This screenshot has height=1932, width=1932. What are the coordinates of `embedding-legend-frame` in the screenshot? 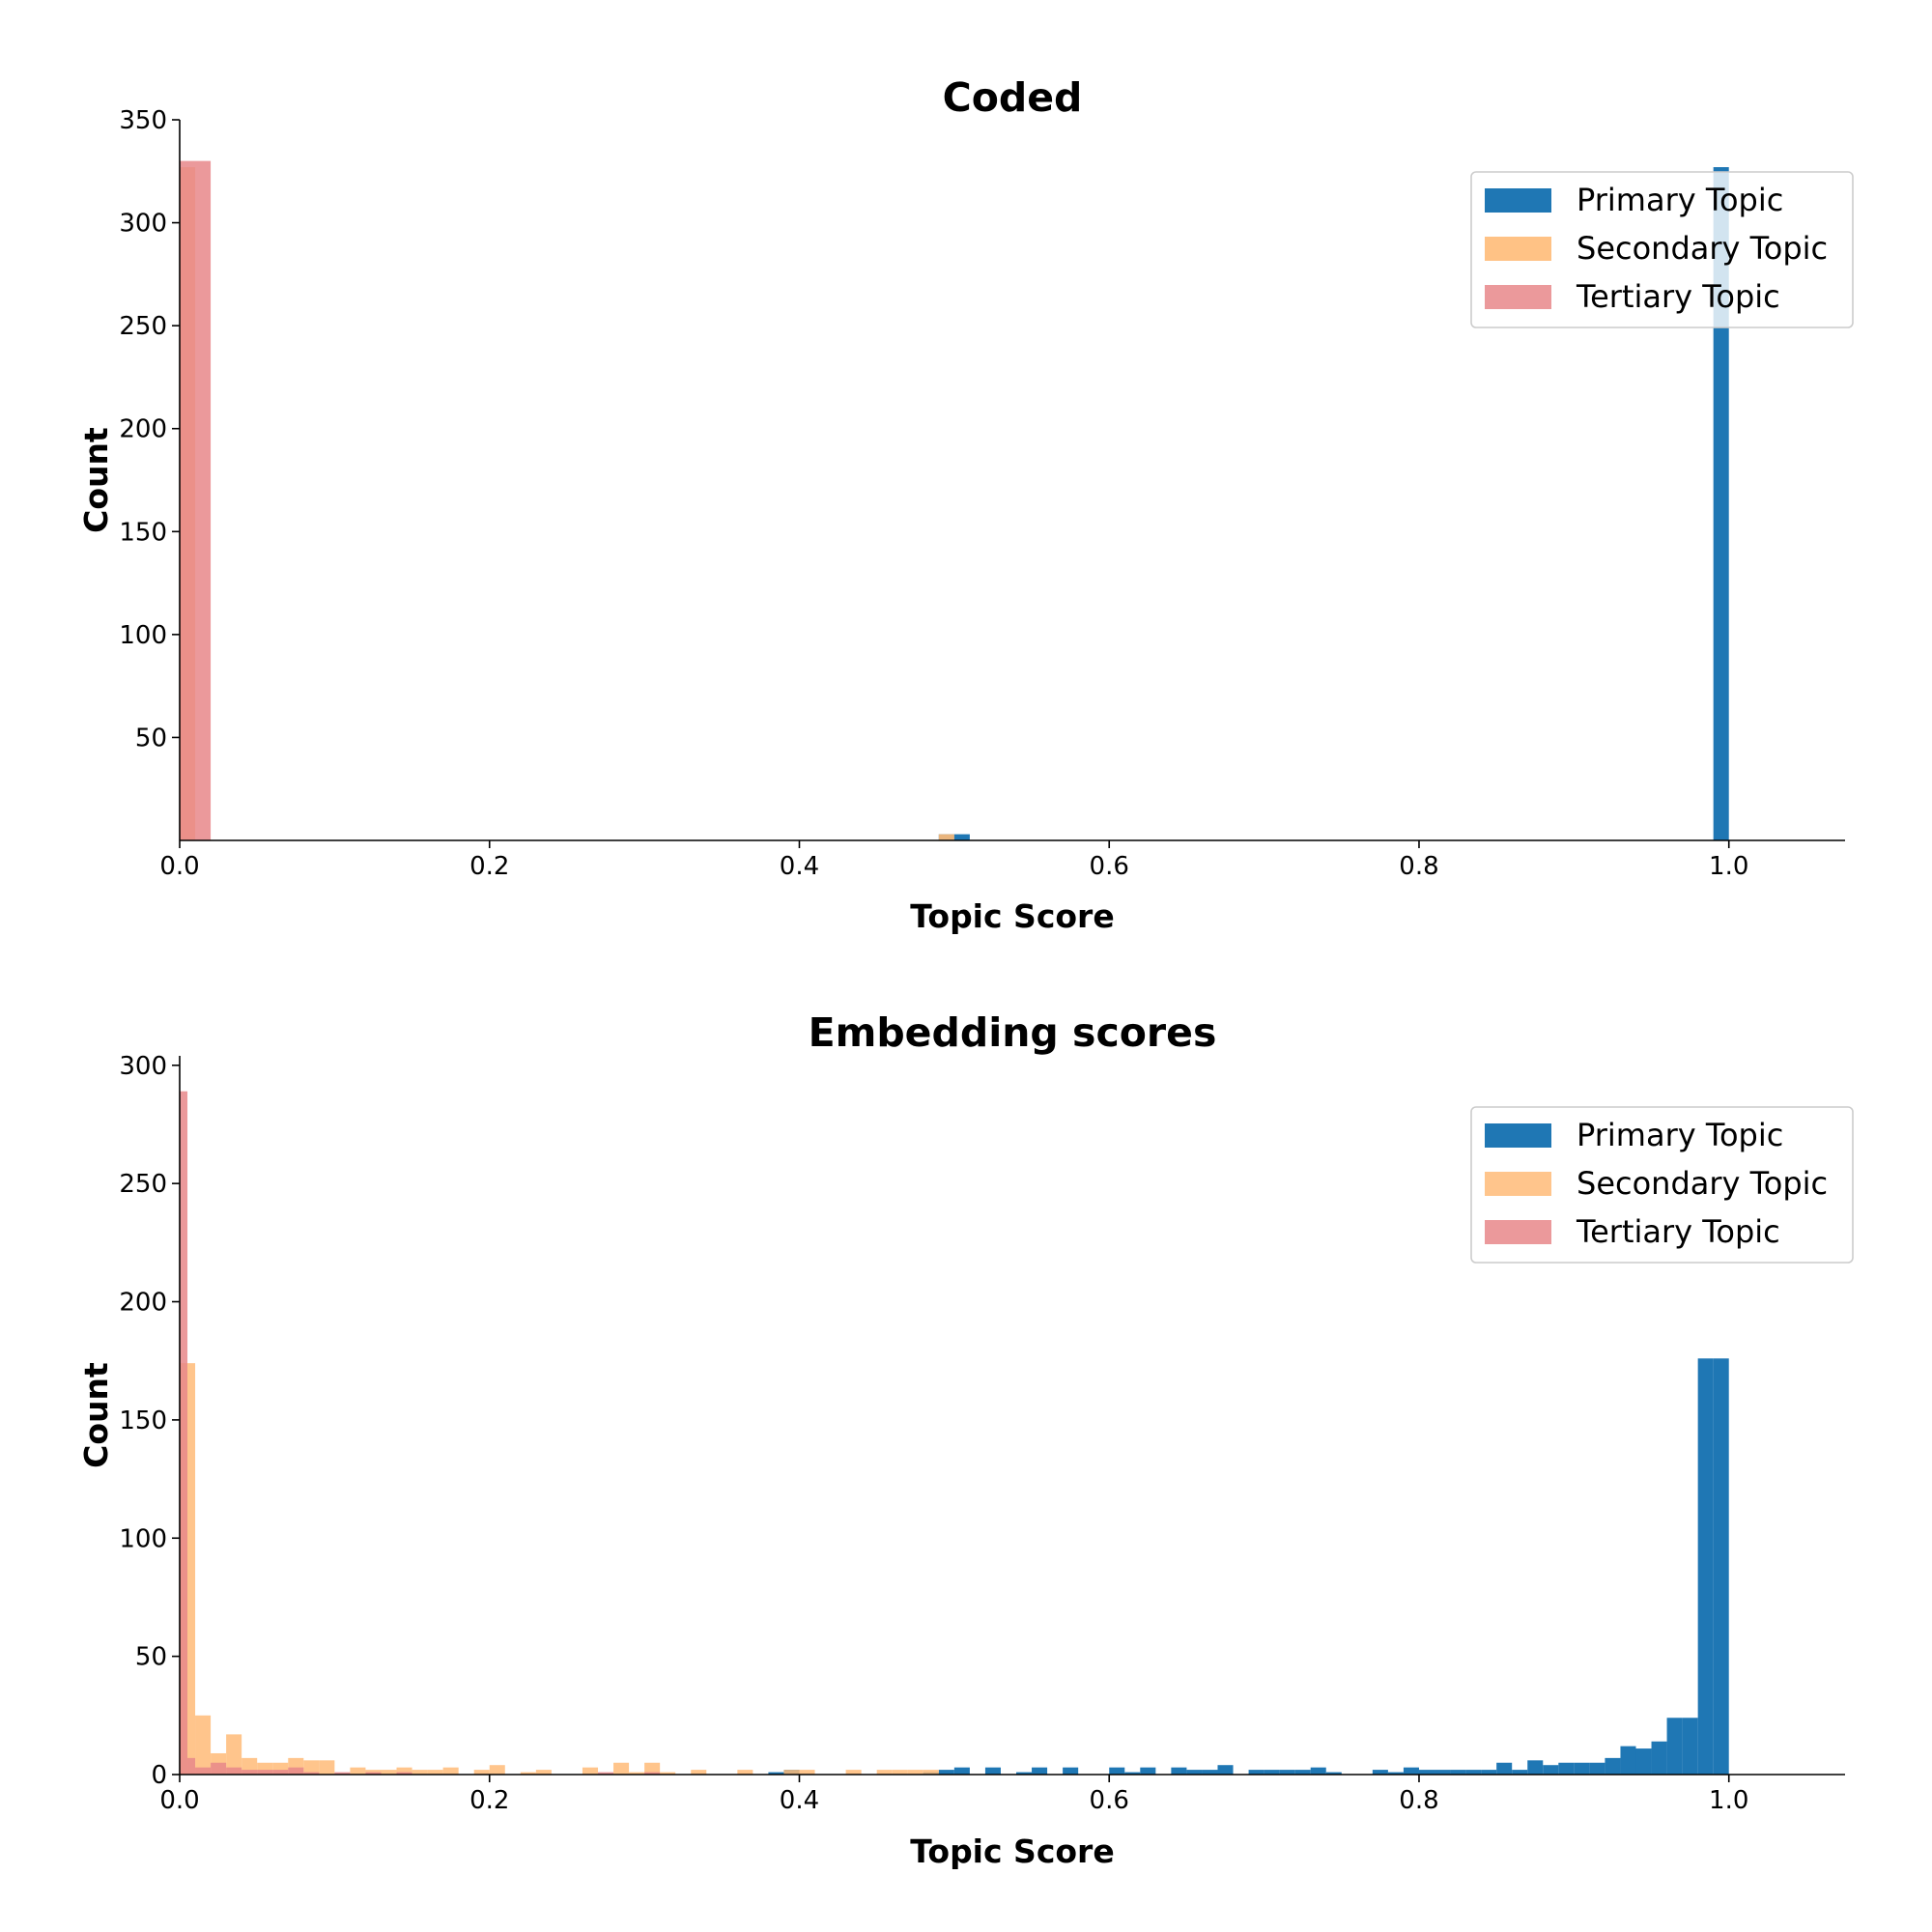 It's located at (1662, 1185).